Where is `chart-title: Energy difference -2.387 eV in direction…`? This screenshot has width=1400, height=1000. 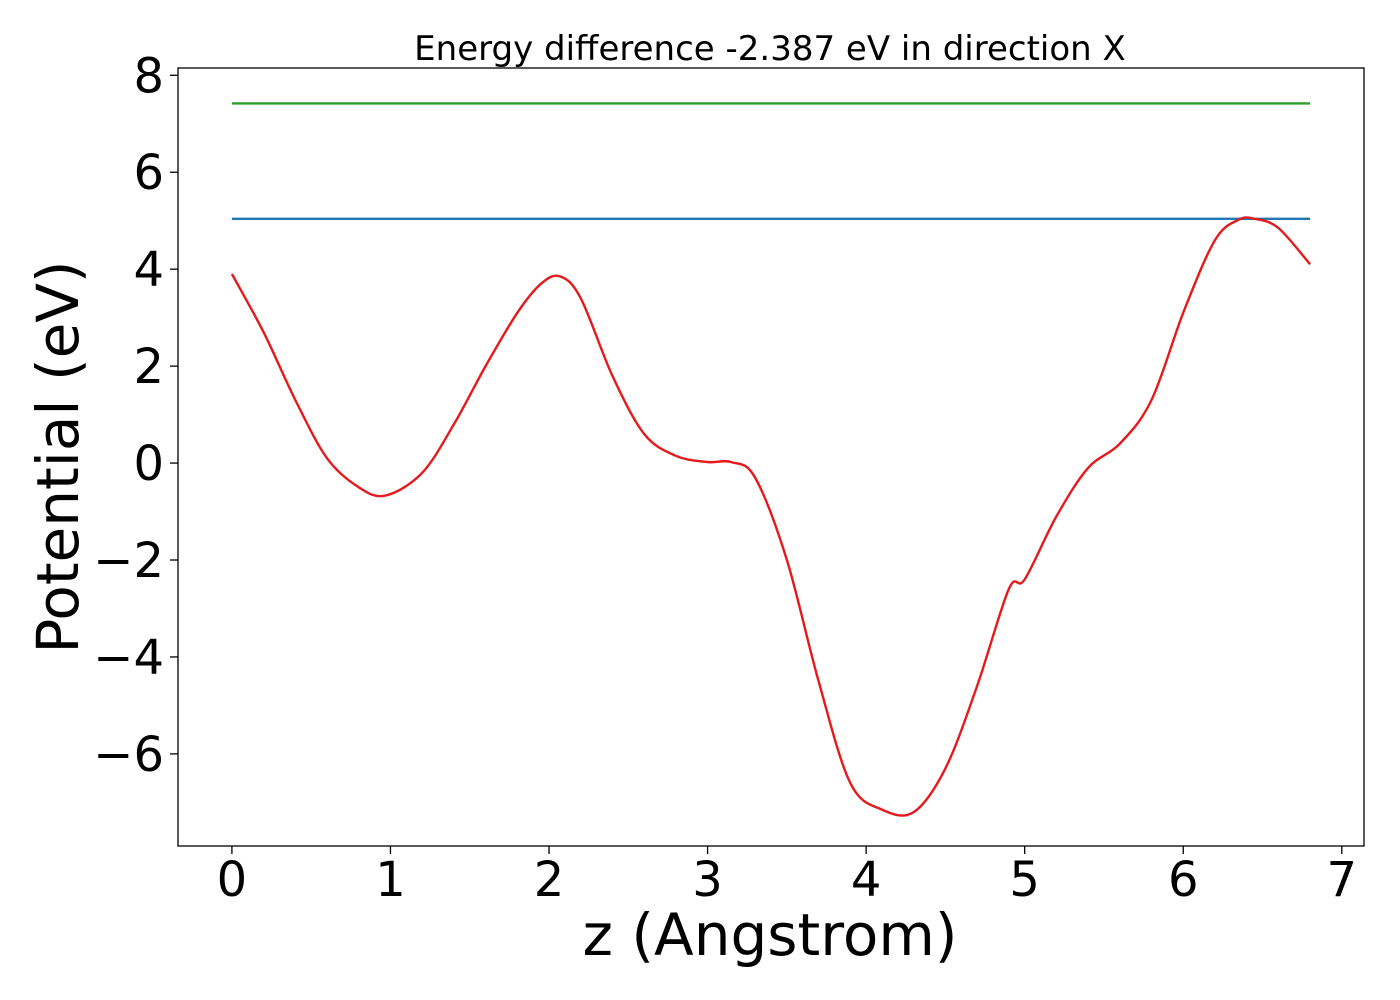 chart-title: Energy difference -2.387 eV in direction… is located at coordinates (770, 49).